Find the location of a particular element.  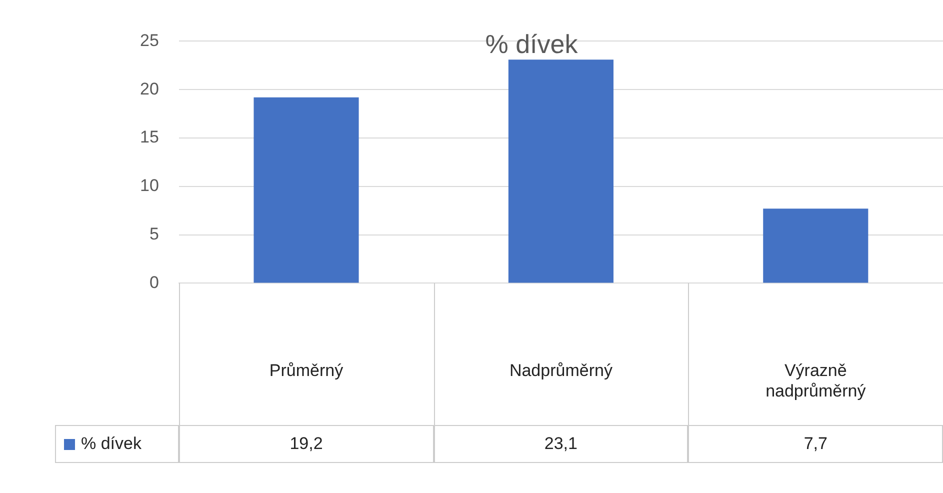

x-tick-label: Nadprůměrný is located at coordinates (561, 370).